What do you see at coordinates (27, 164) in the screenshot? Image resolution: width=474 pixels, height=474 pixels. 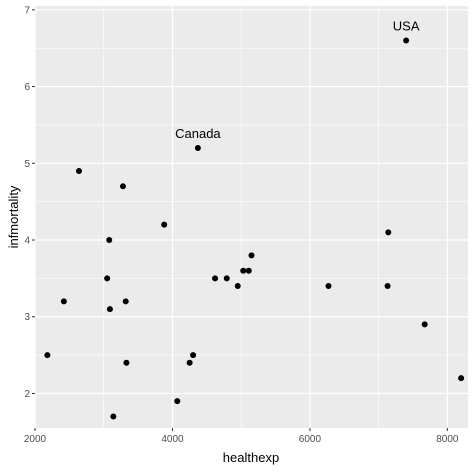 I see `y-tick-label: 5` at bounding box center [27, 164].